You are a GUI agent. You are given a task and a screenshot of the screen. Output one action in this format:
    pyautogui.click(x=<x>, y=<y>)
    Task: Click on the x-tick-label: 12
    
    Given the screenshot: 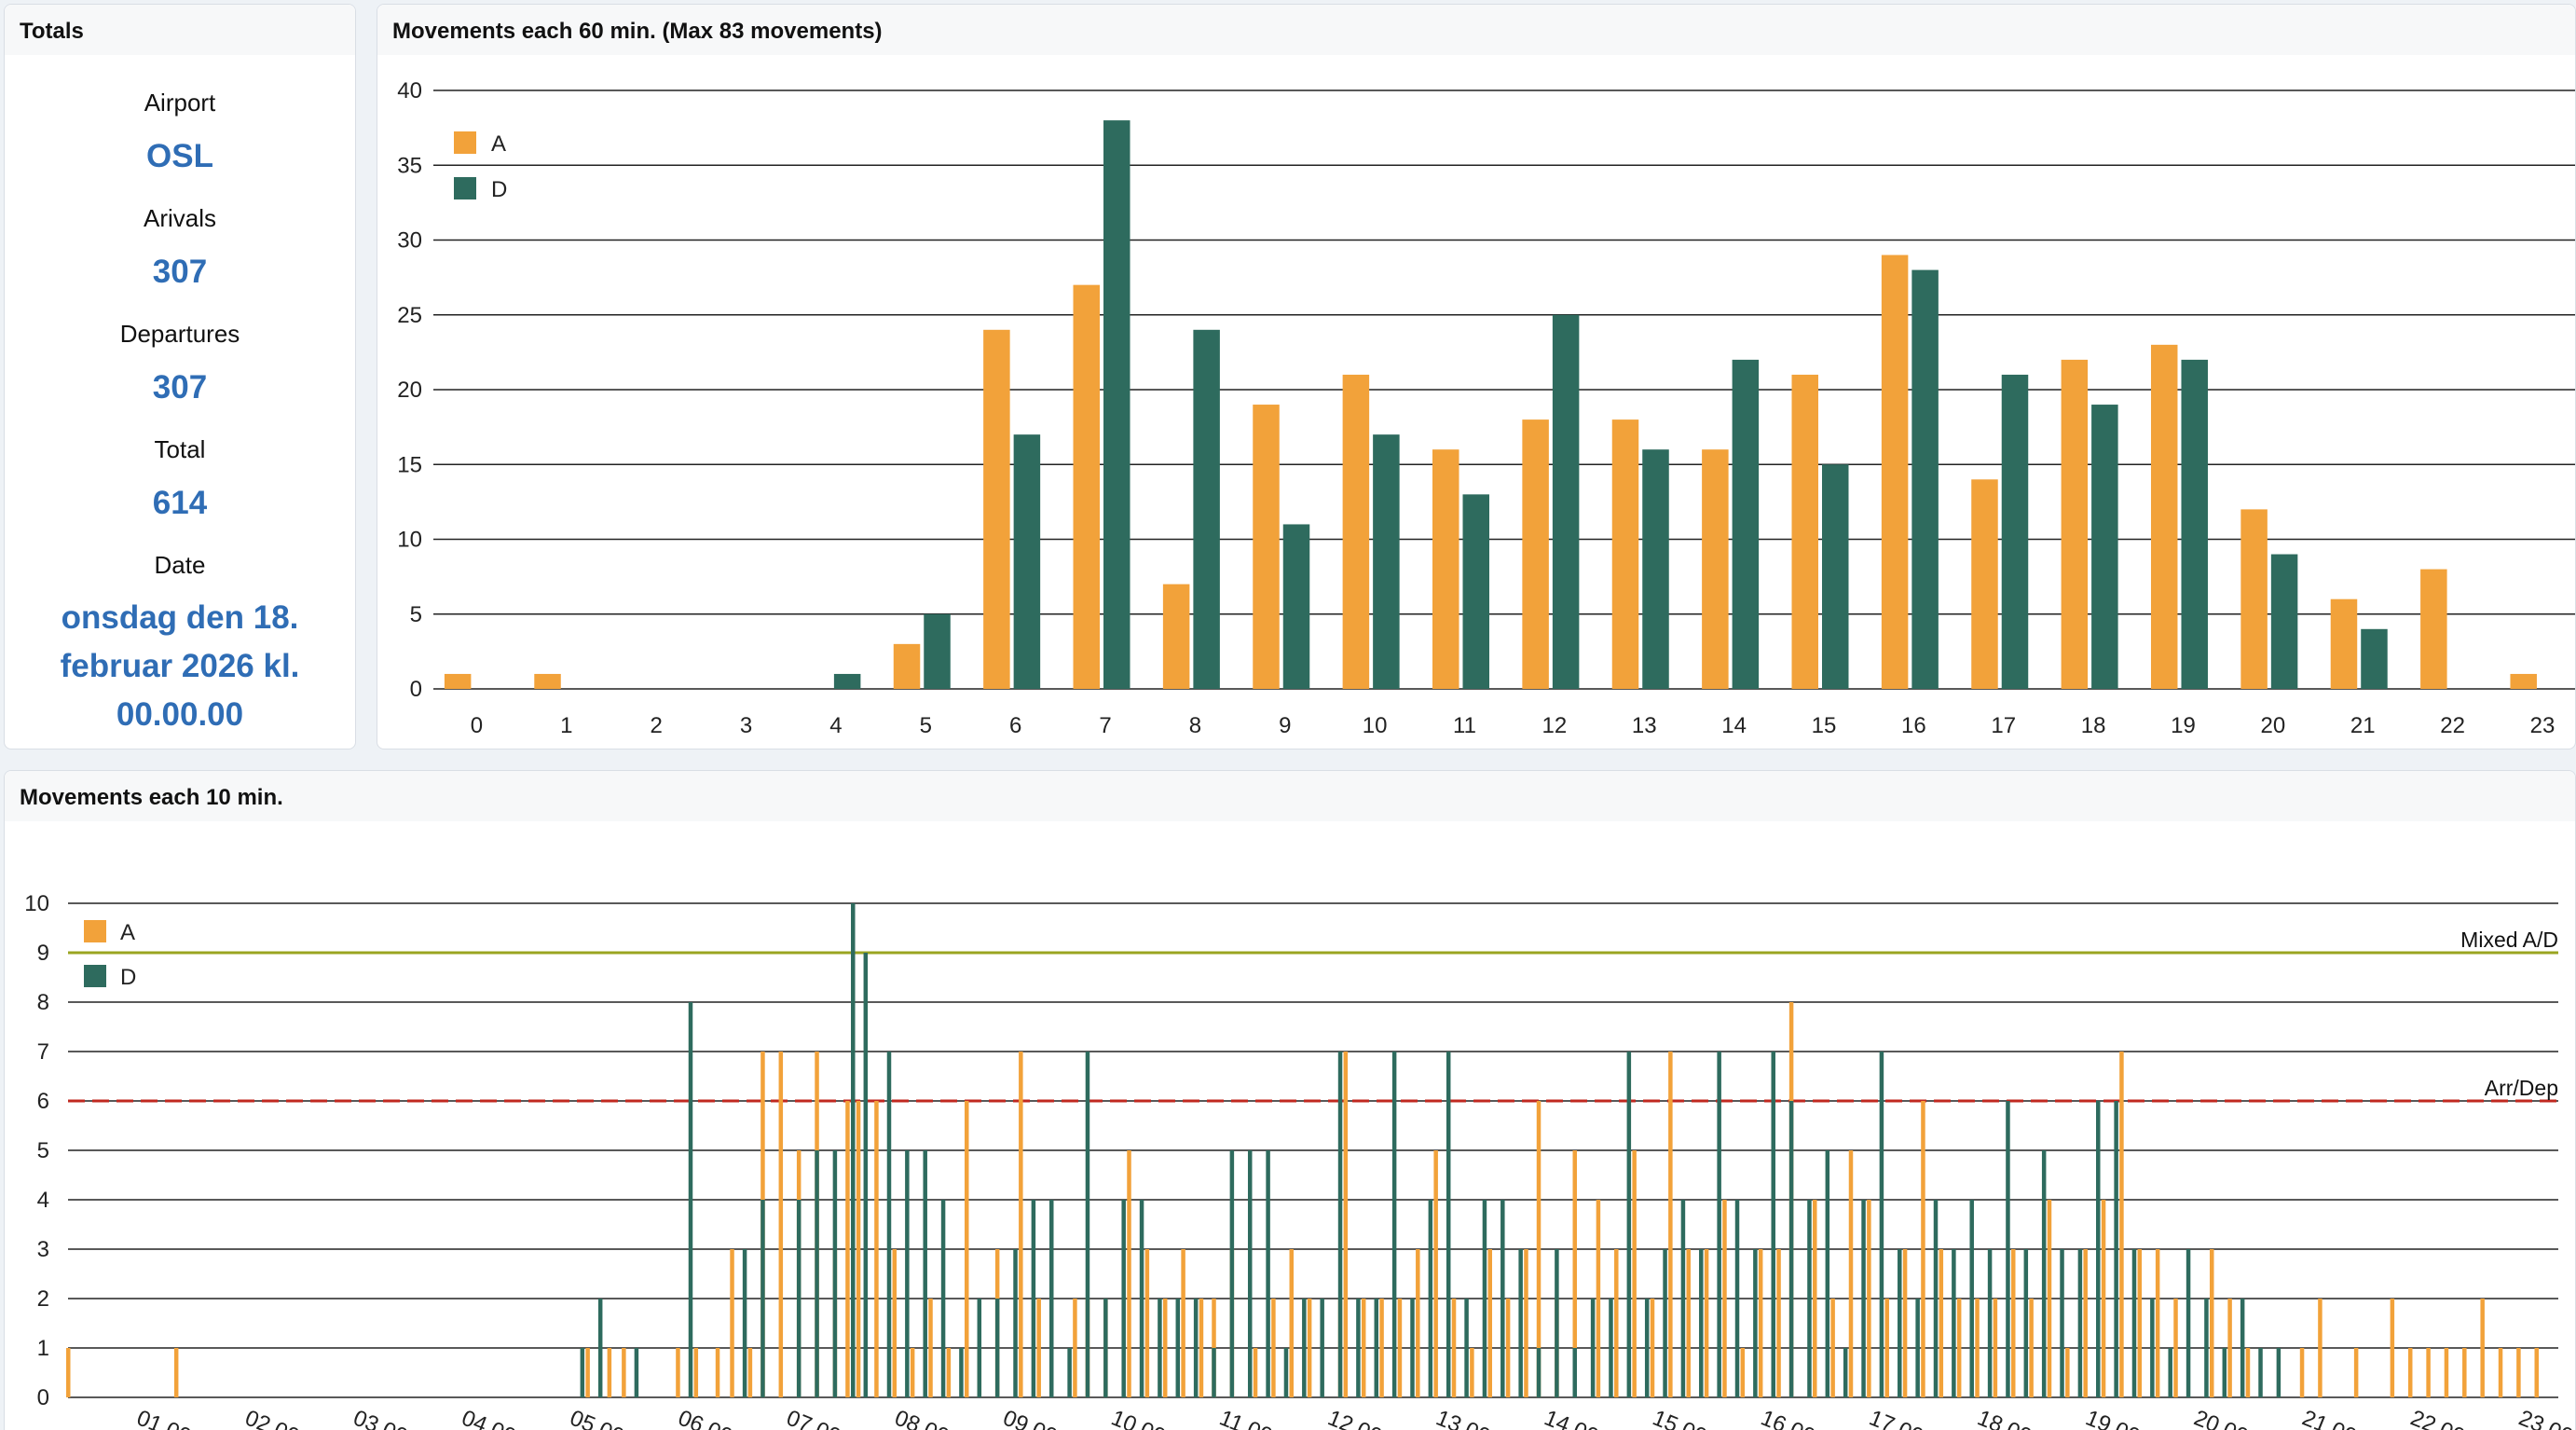 What is the action you would take?
    pyautogui.click(x=1555, y=725)
    